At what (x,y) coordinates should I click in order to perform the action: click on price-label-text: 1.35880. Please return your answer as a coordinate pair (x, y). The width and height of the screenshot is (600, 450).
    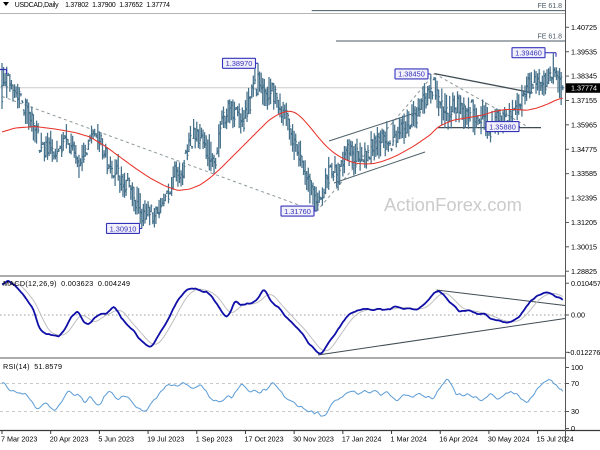
    Looking at the image, I should click on (502, 126).